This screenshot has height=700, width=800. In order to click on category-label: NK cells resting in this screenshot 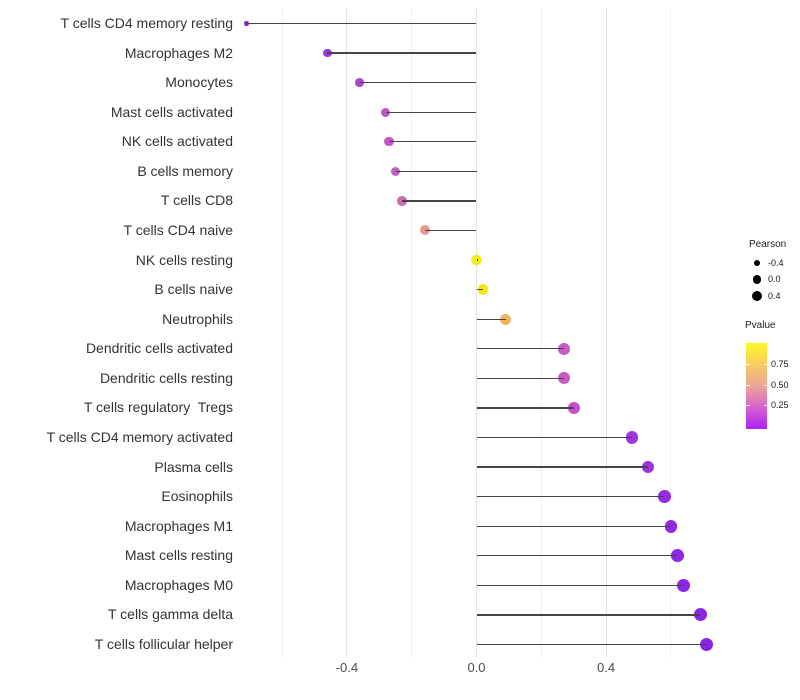, I will do `click(184, 259)`.